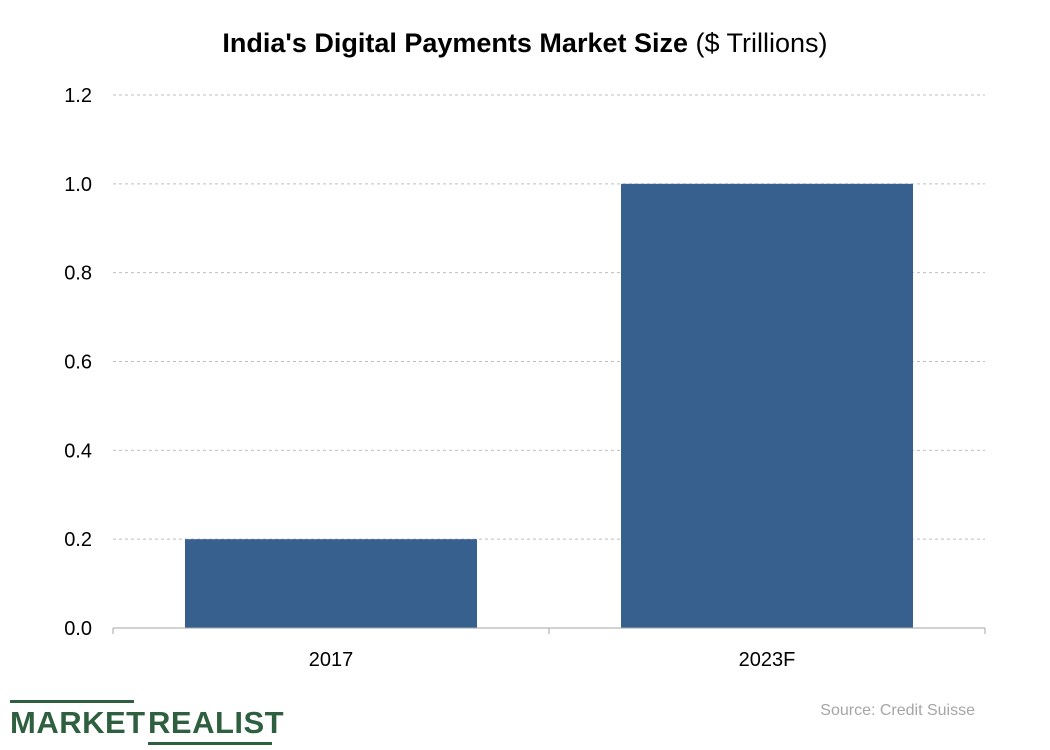  I want to click on x-tick-label: 2017, so click(331, 660).